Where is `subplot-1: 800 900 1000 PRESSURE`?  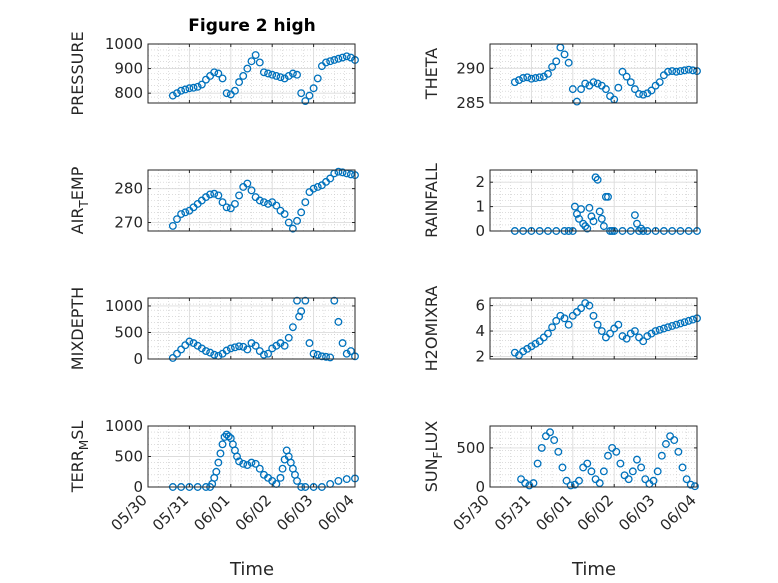
subplot-1: 800 900 1000 PRESSURE is located at coordinates (213, 73).